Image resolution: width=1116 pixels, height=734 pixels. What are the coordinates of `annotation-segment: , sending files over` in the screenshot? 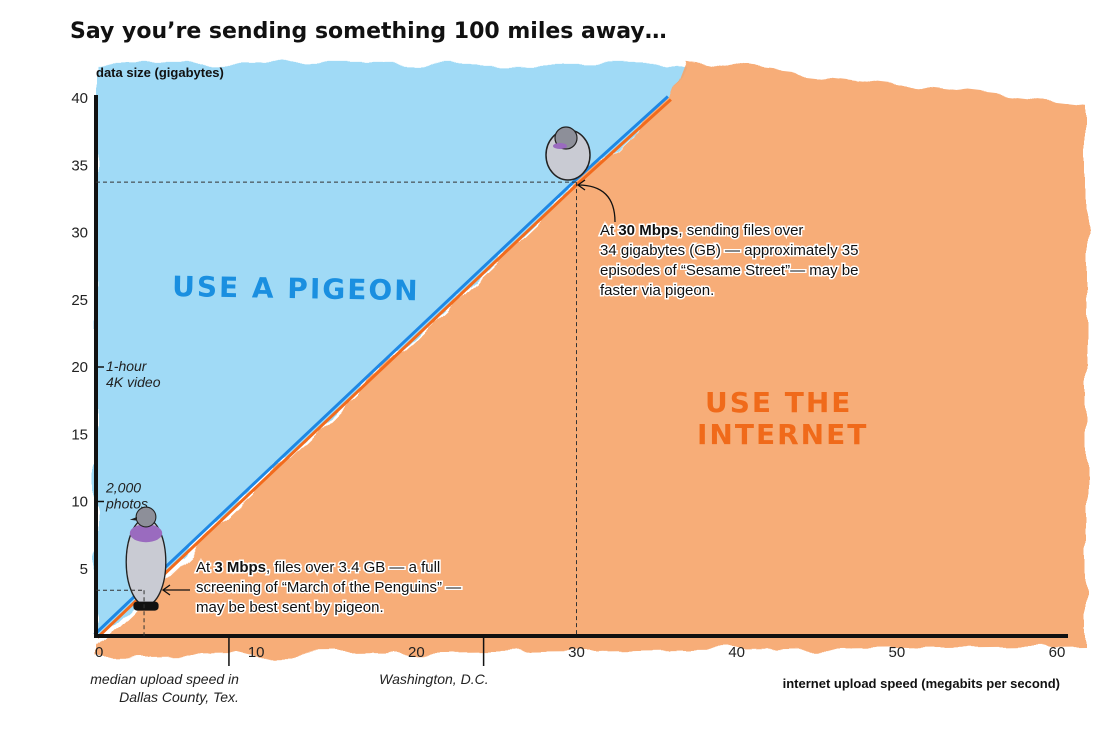 It's located at (740, 230).